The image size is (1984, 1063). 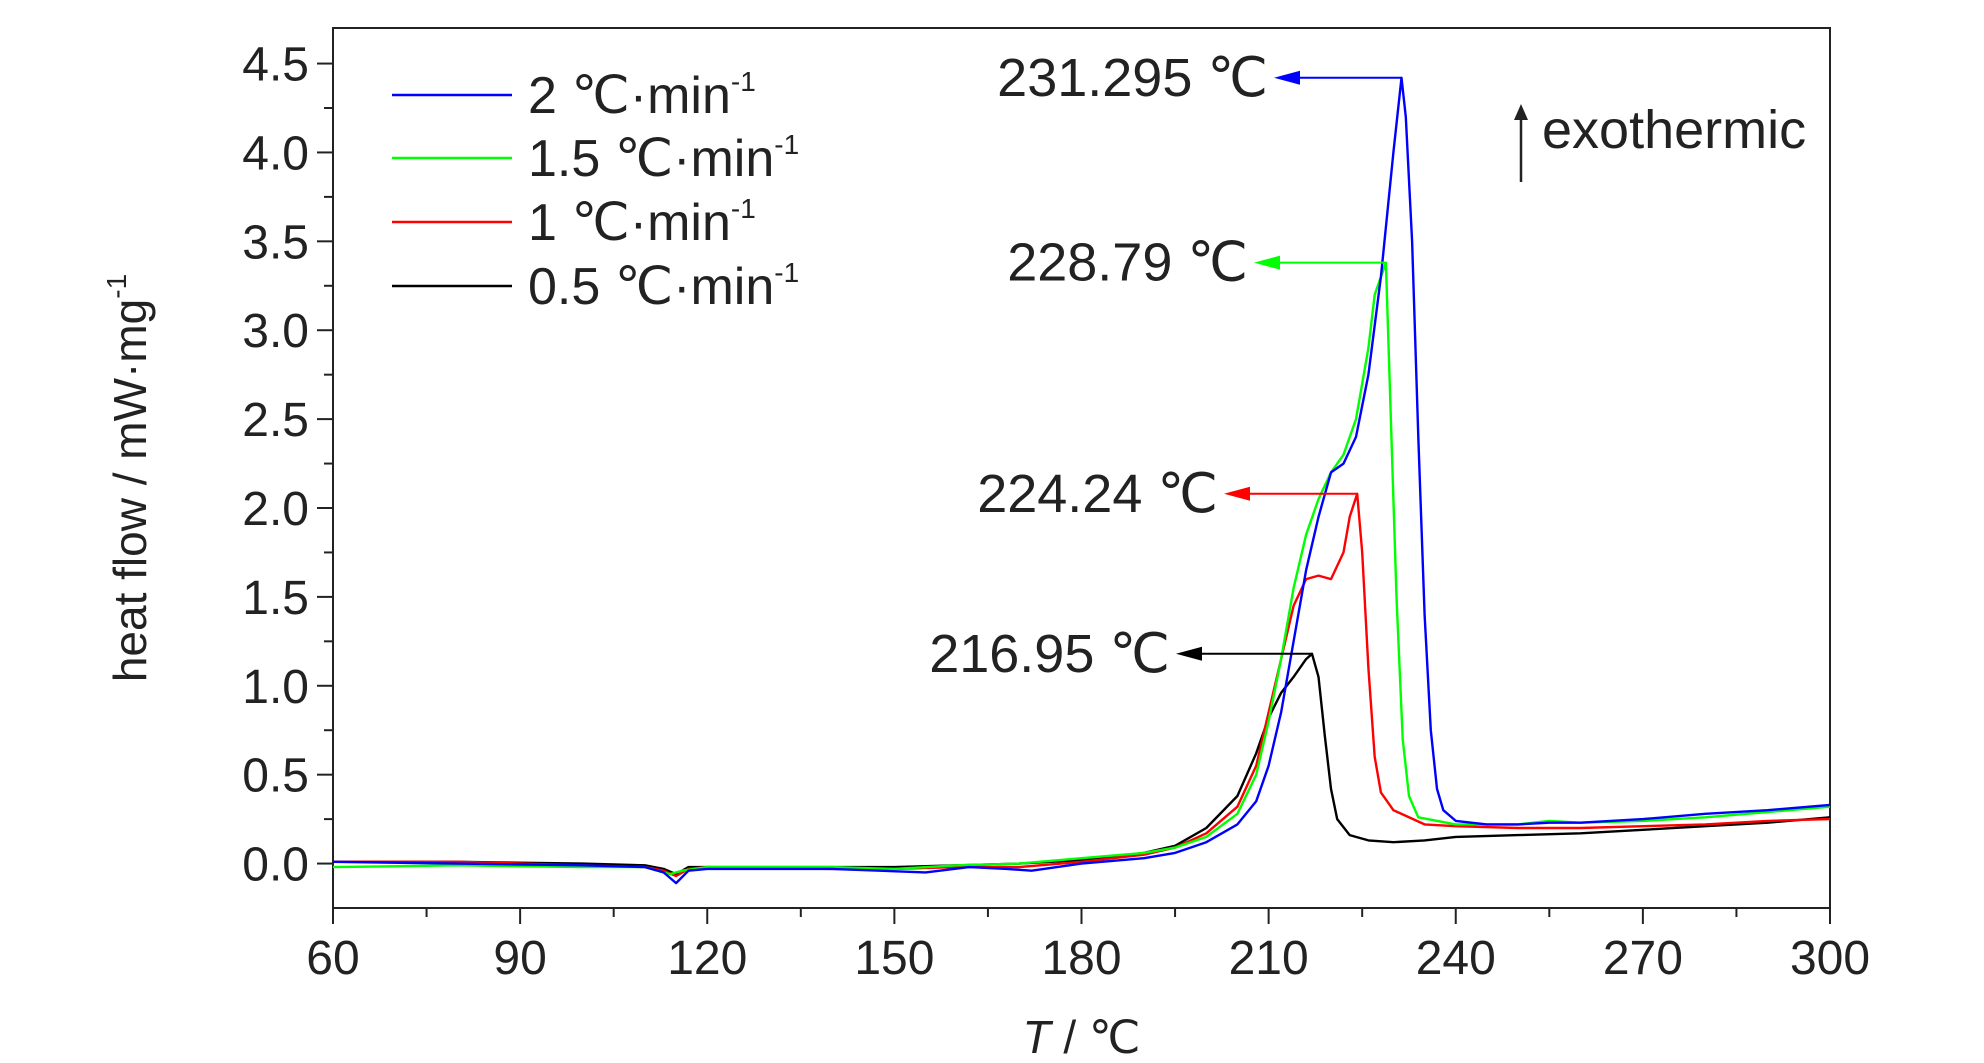 I want to click on x-axis-title-symbol: T, so click(x=1037, y=1037).